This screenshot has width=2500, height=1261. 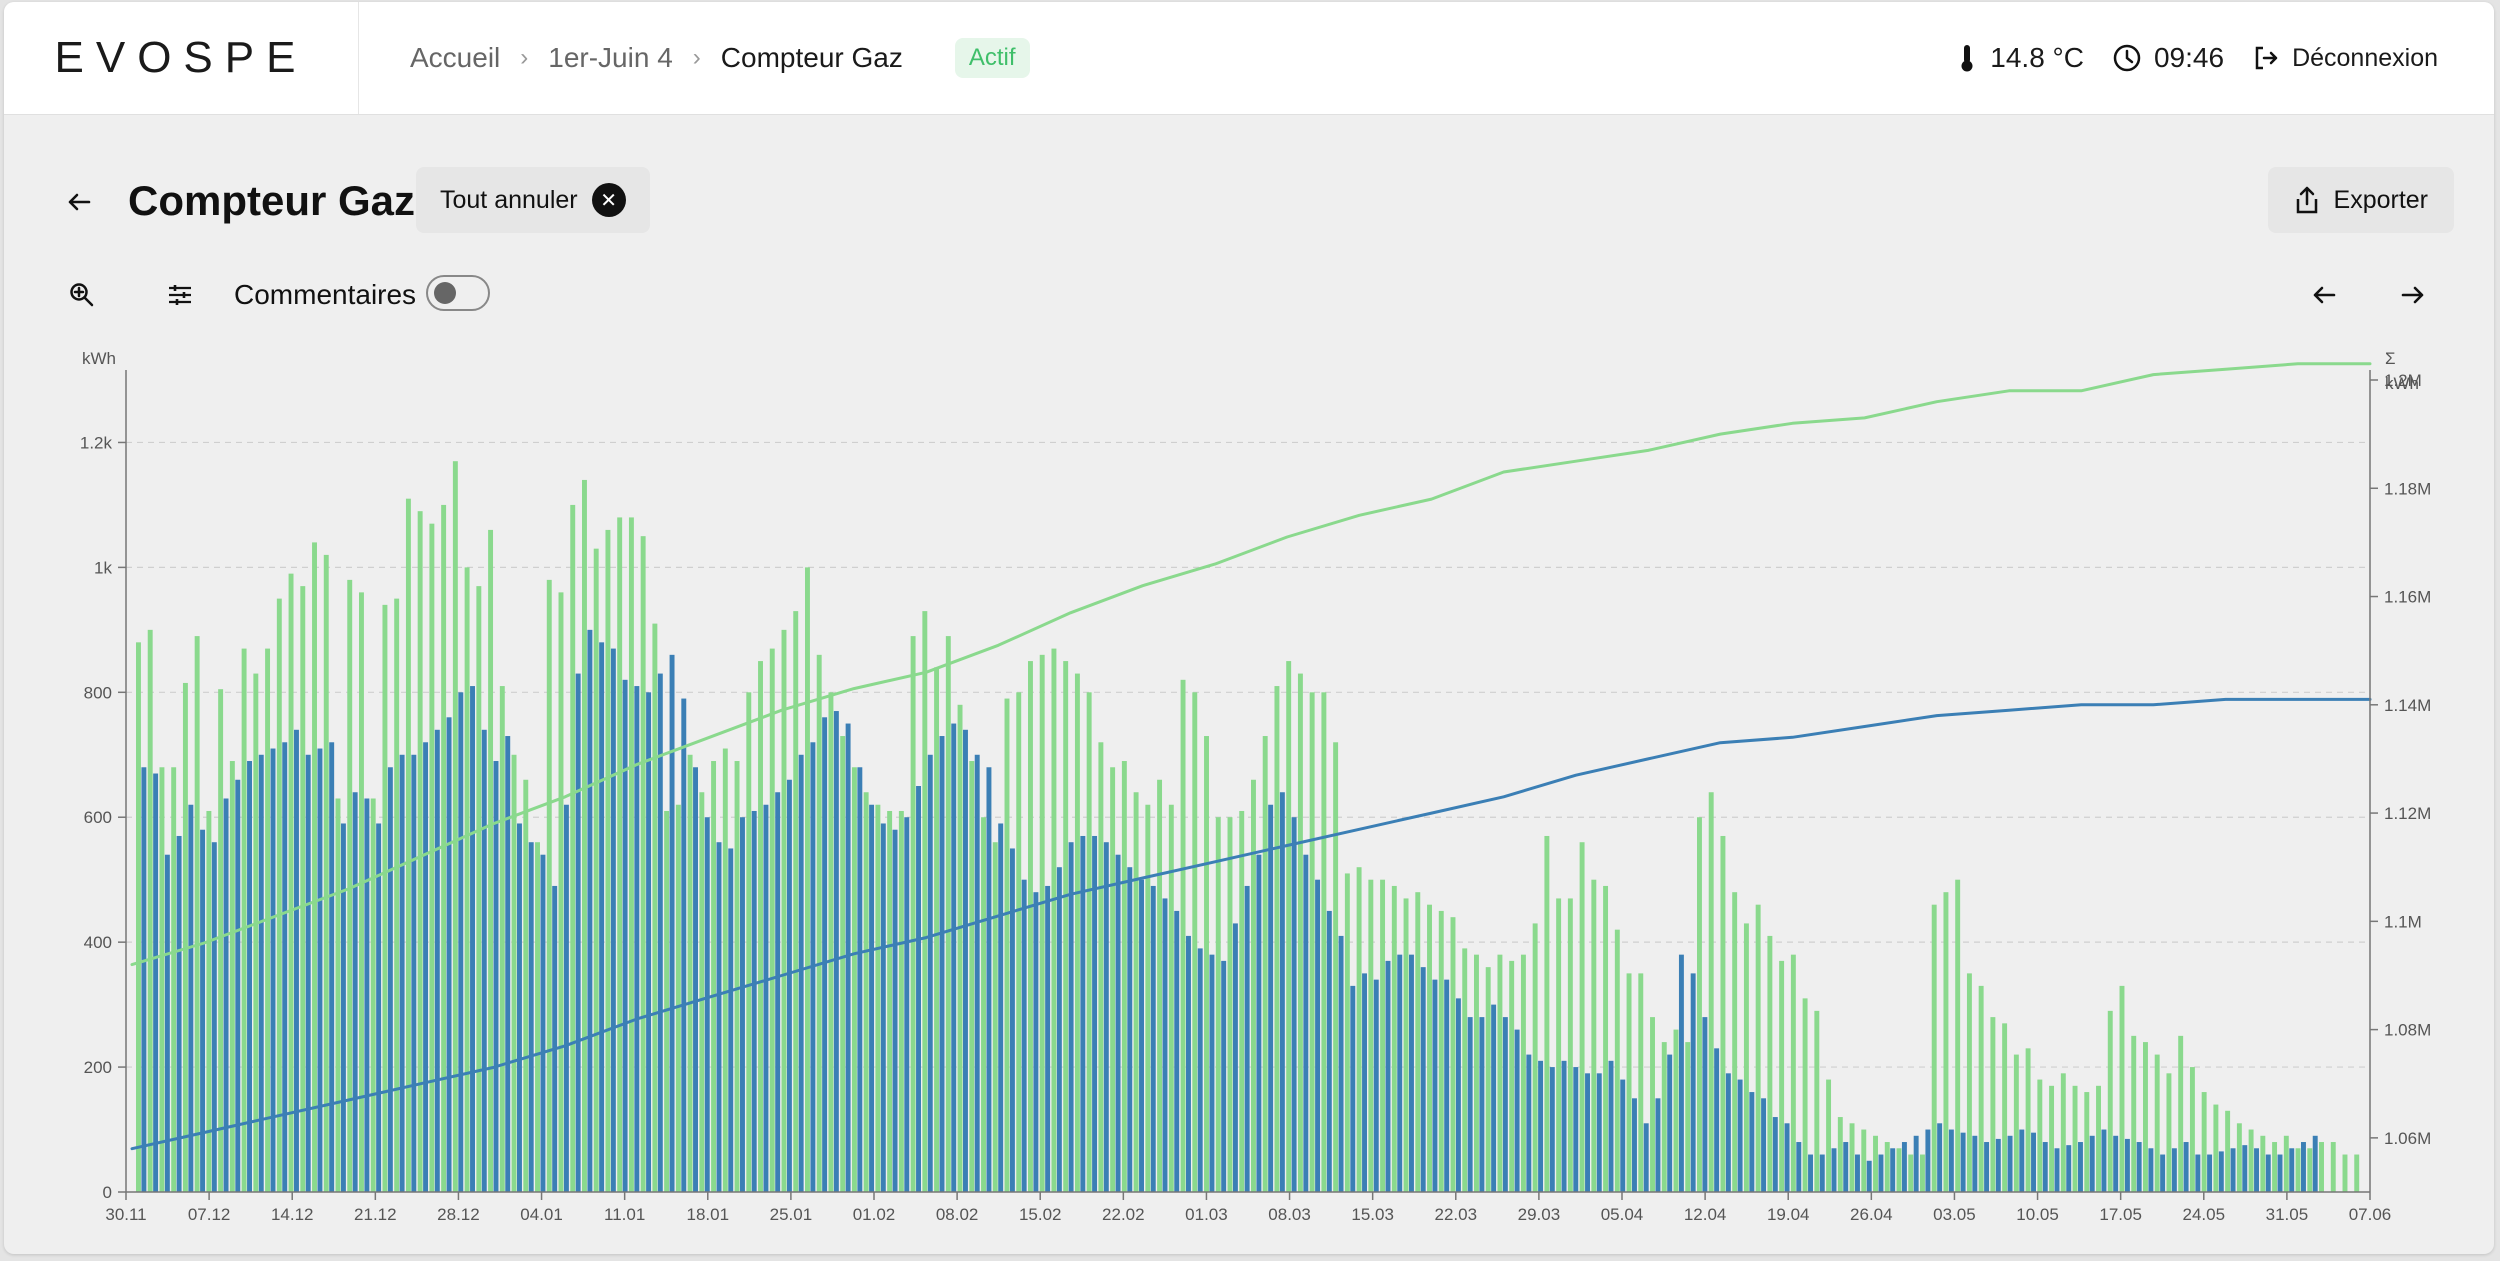 I want to click on right-axis-tick-label: 1.08M, so click(x=2407, y=1030).